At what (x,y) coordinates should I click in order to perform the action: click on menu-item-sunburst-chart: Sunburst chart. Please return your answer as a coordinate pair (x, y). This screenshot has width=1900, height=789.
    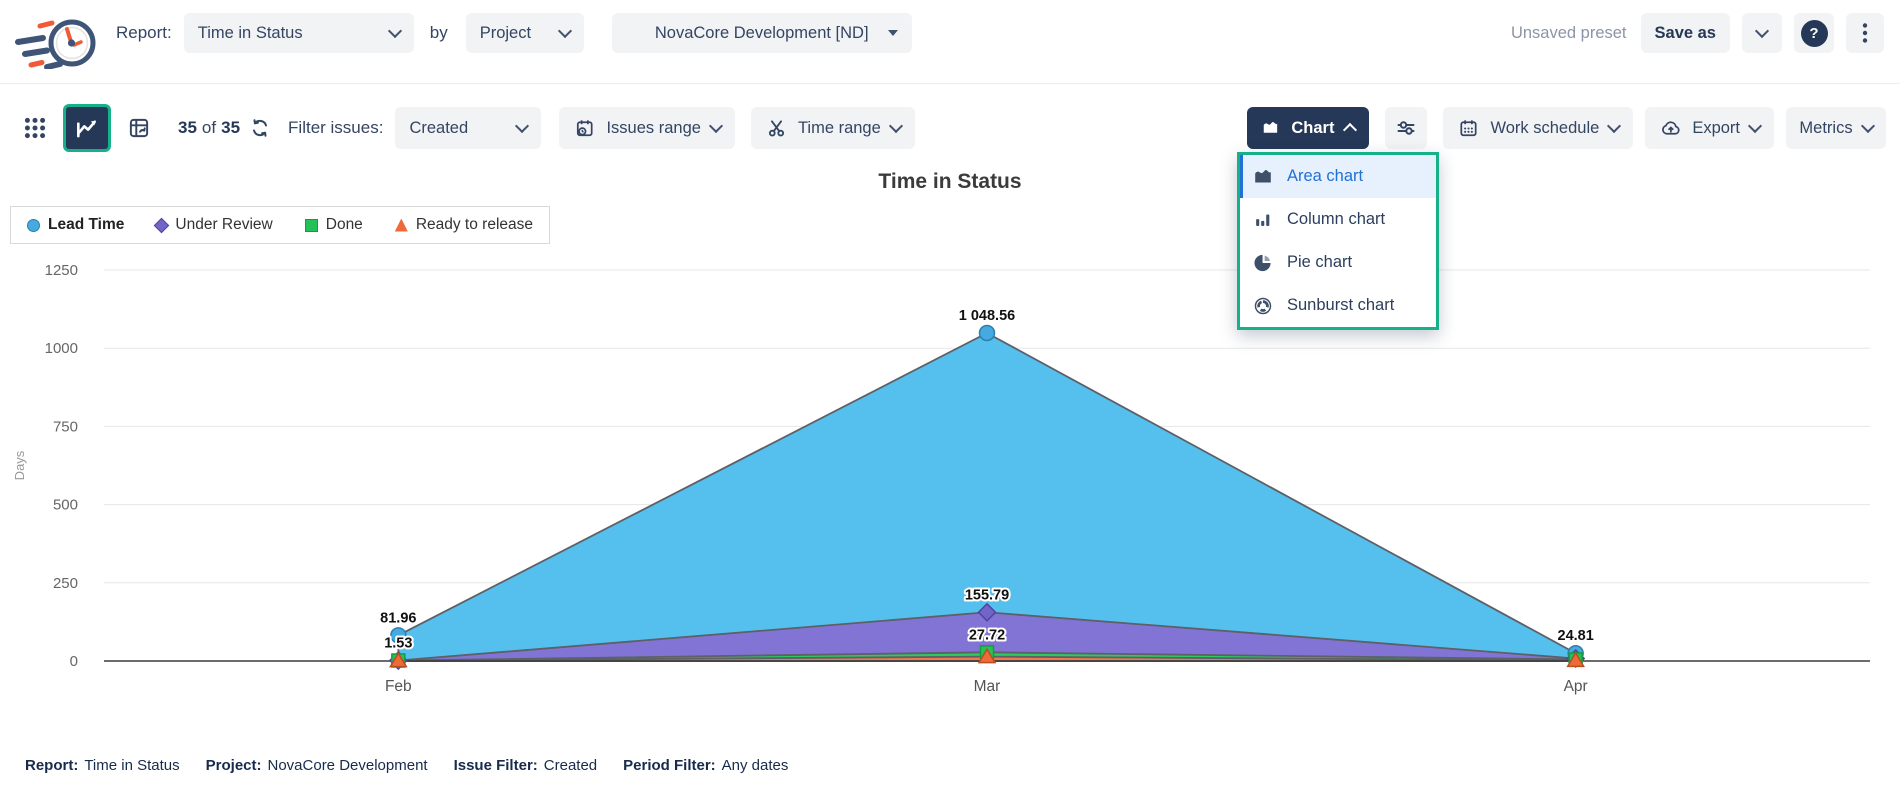
    Looking at the image, I should click on (1338, 305).